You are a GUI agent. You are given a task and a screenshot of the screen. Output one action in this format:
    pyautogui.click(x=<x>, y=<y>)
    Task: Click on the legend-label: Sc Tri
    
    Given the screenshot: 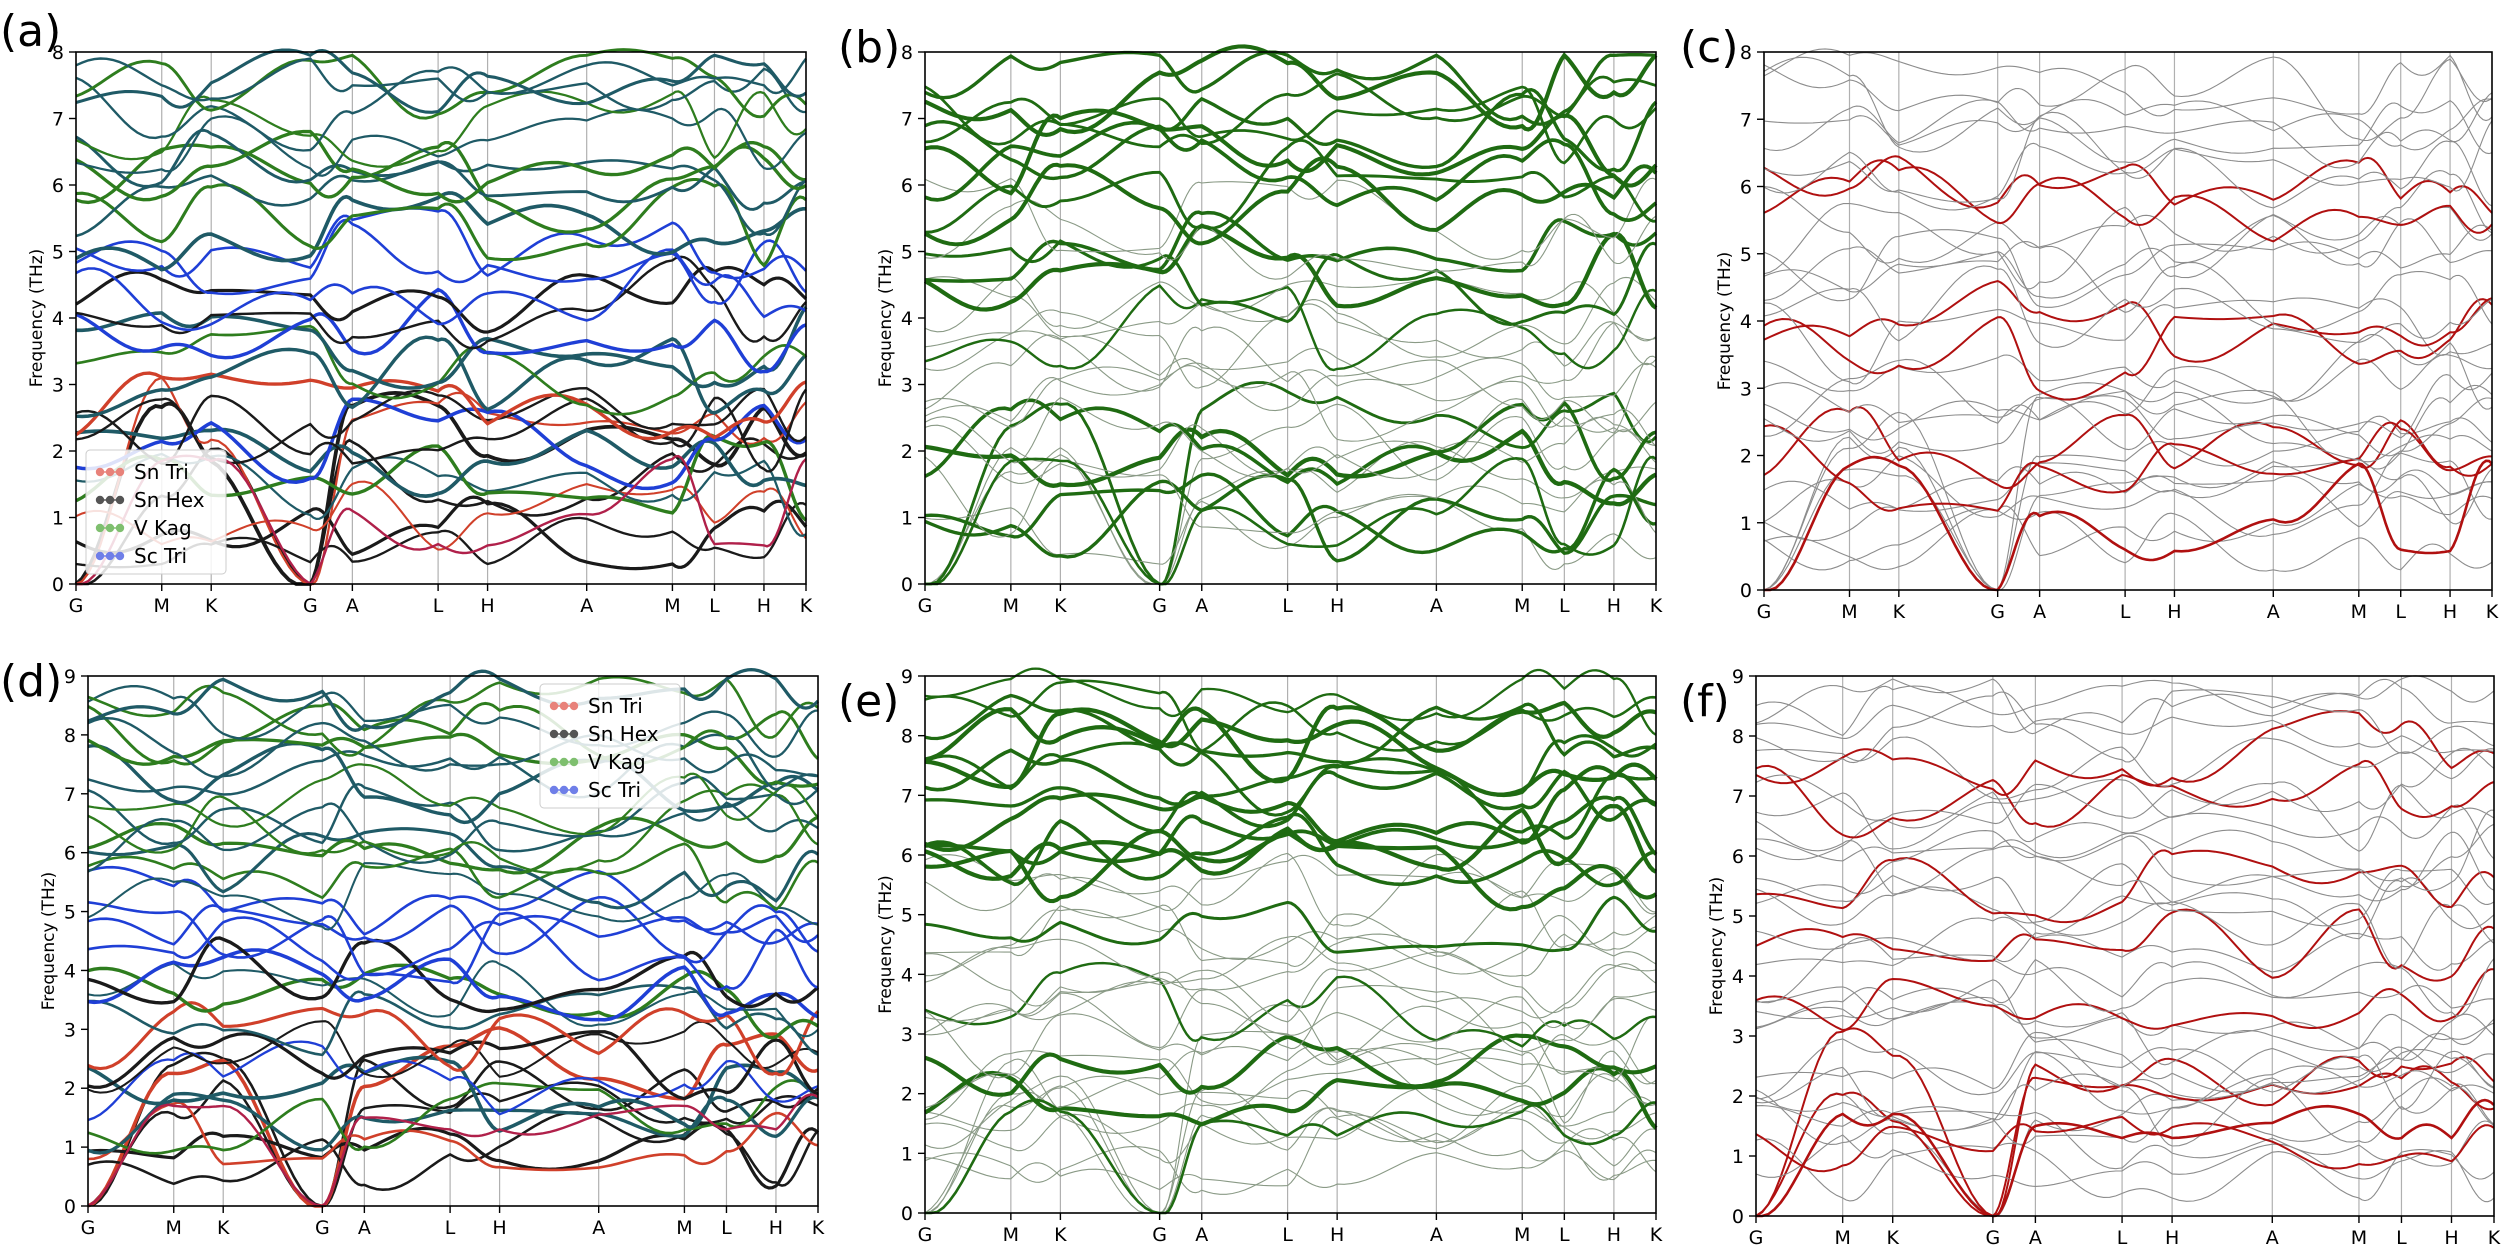 What is the action you would take?
    pyautogui.click(x=614, y=790)
    